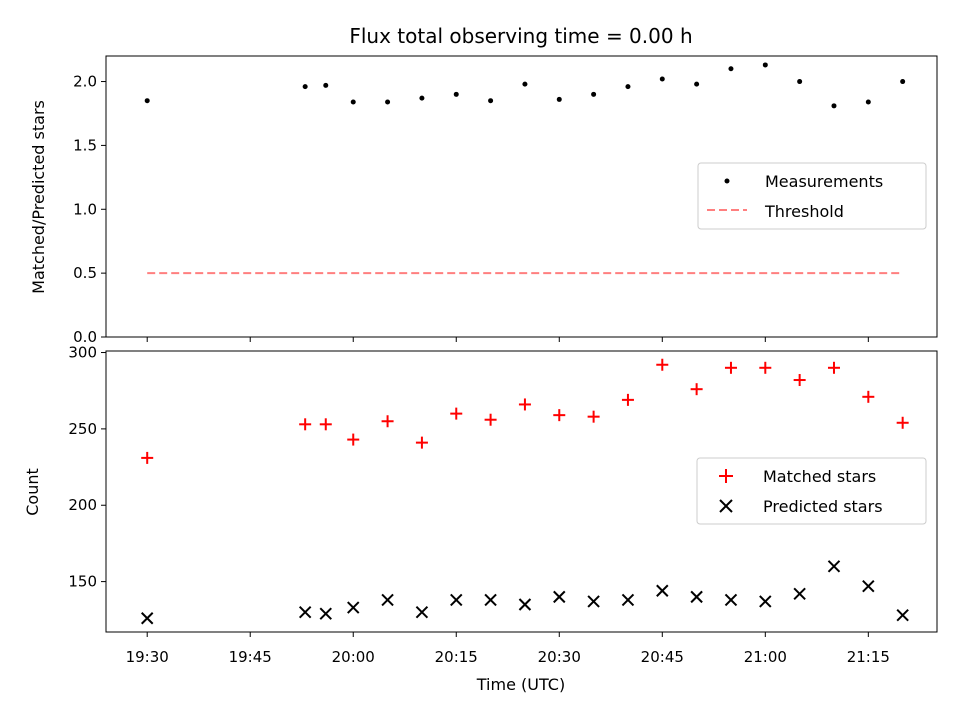  I want to click on bottom-x-axis-ticks: 19:30 19:45 20:00 20:15 20:30 20:45 21:00 21:15, so click(508, 649).